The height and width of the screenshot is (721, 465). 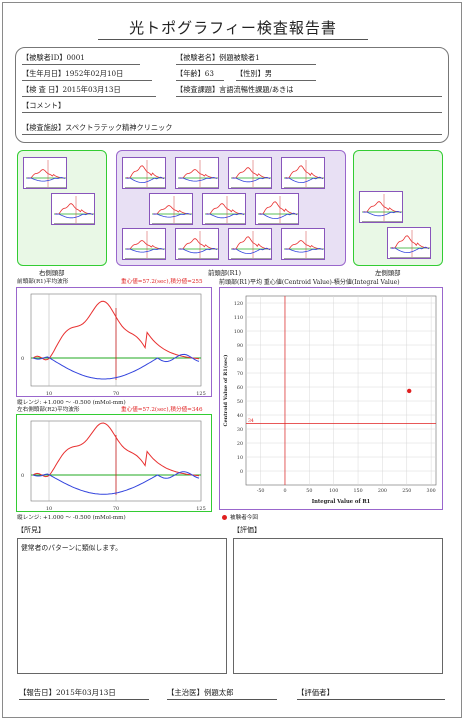 I want to click on subject-data-point, so click(x=409, y=391).